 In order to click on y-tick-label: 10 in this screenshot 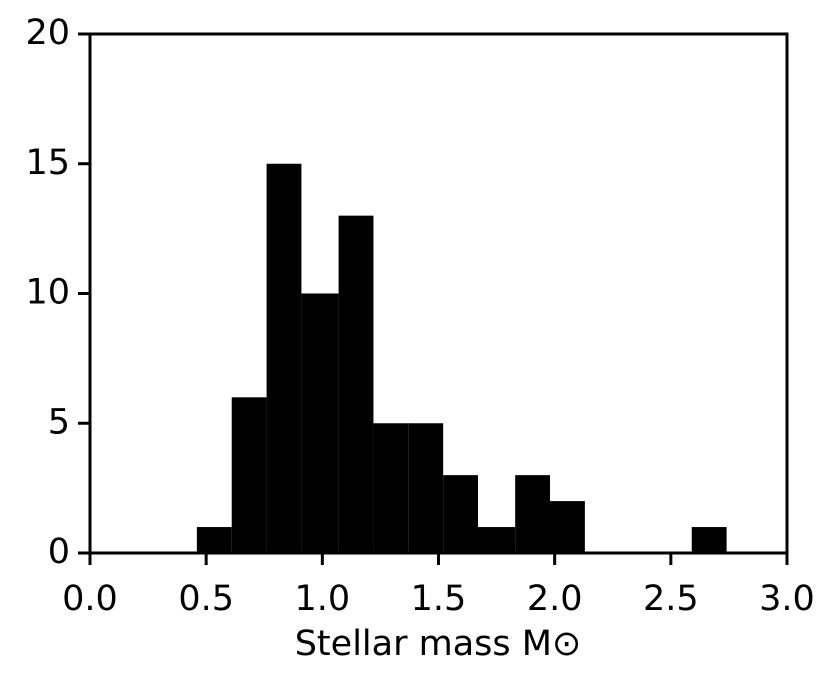, I will do `click(47, 293)`.